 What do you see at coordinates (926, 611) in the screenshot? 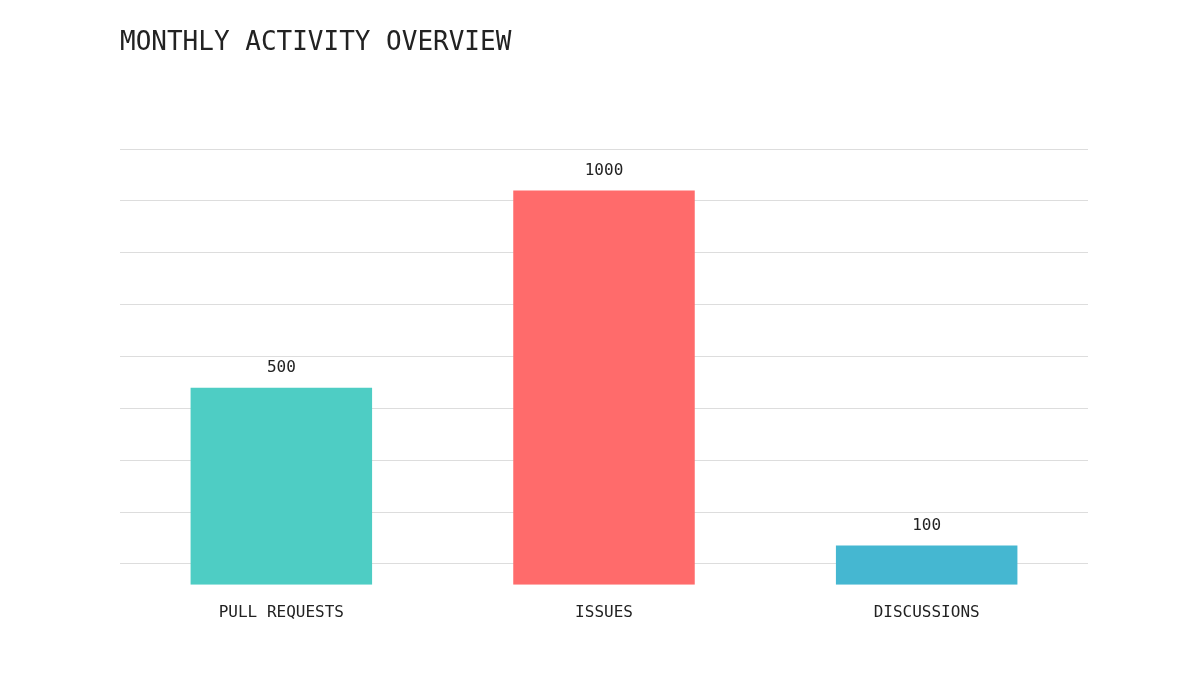
I see `x-tick-label: DISCUSSIONS` at bounding box center [926, 611].